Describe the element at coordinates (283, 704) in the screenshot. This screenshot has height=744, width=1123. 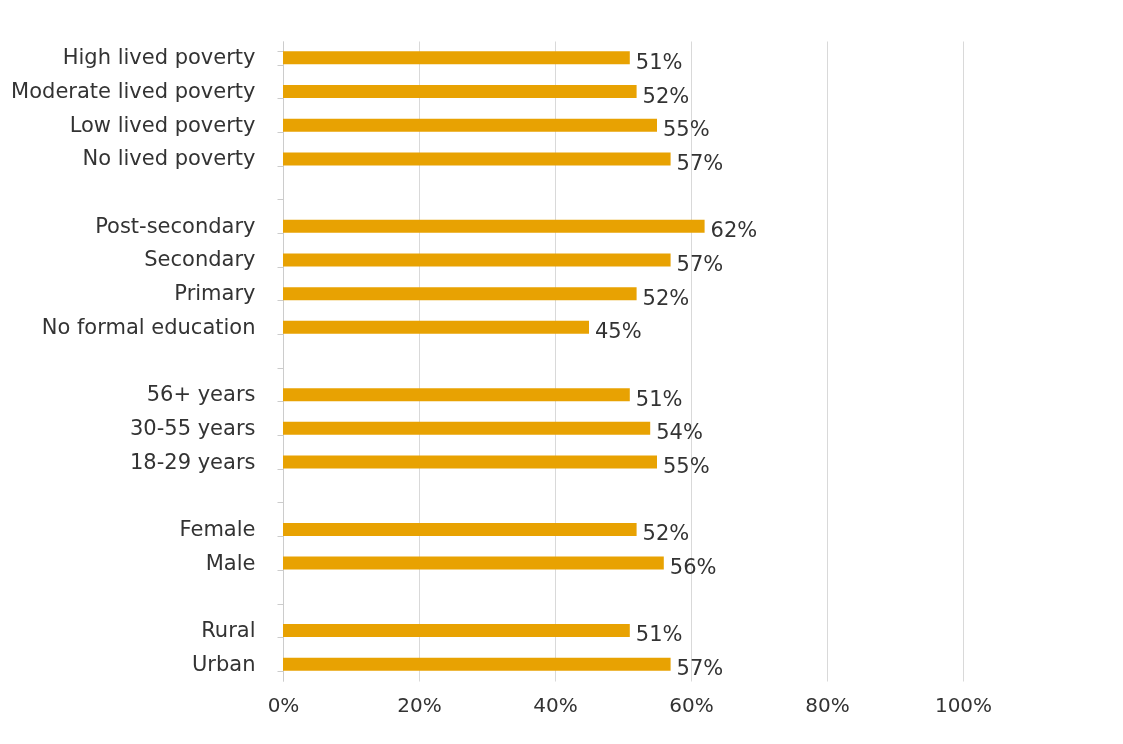
I see `x-tick-label: 0%` at that location.